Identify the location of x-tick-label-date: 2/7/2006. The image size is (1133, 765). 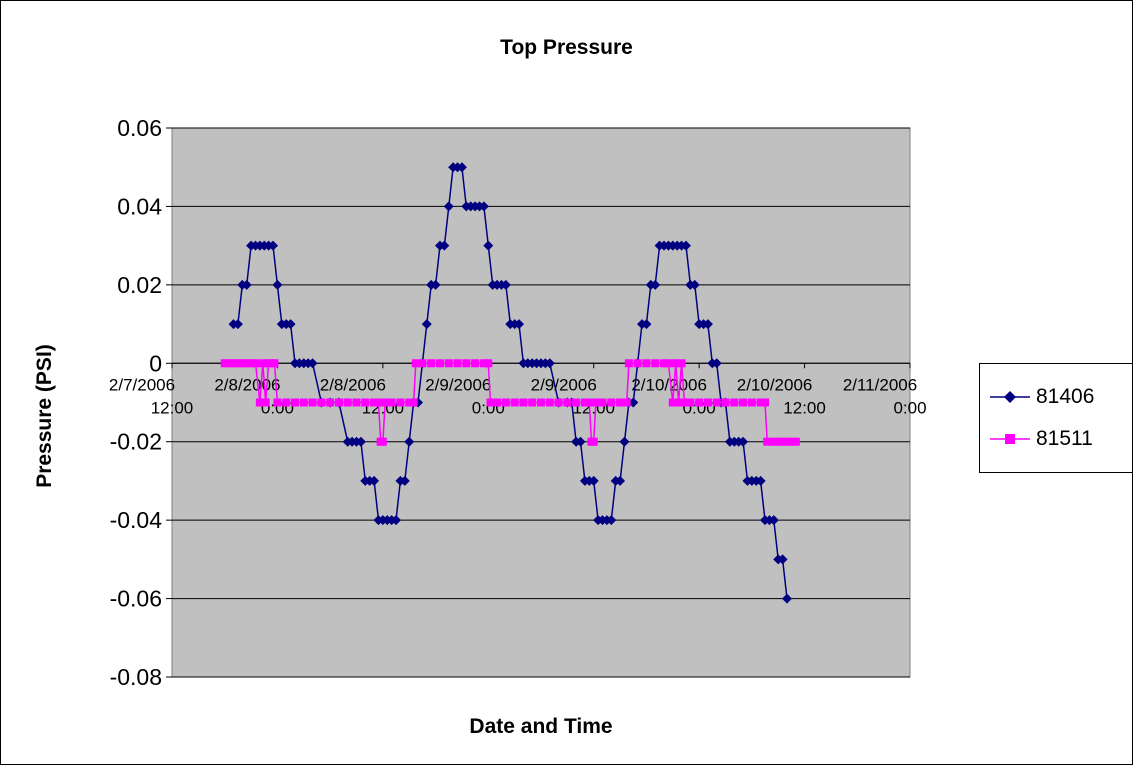
(142, 384).